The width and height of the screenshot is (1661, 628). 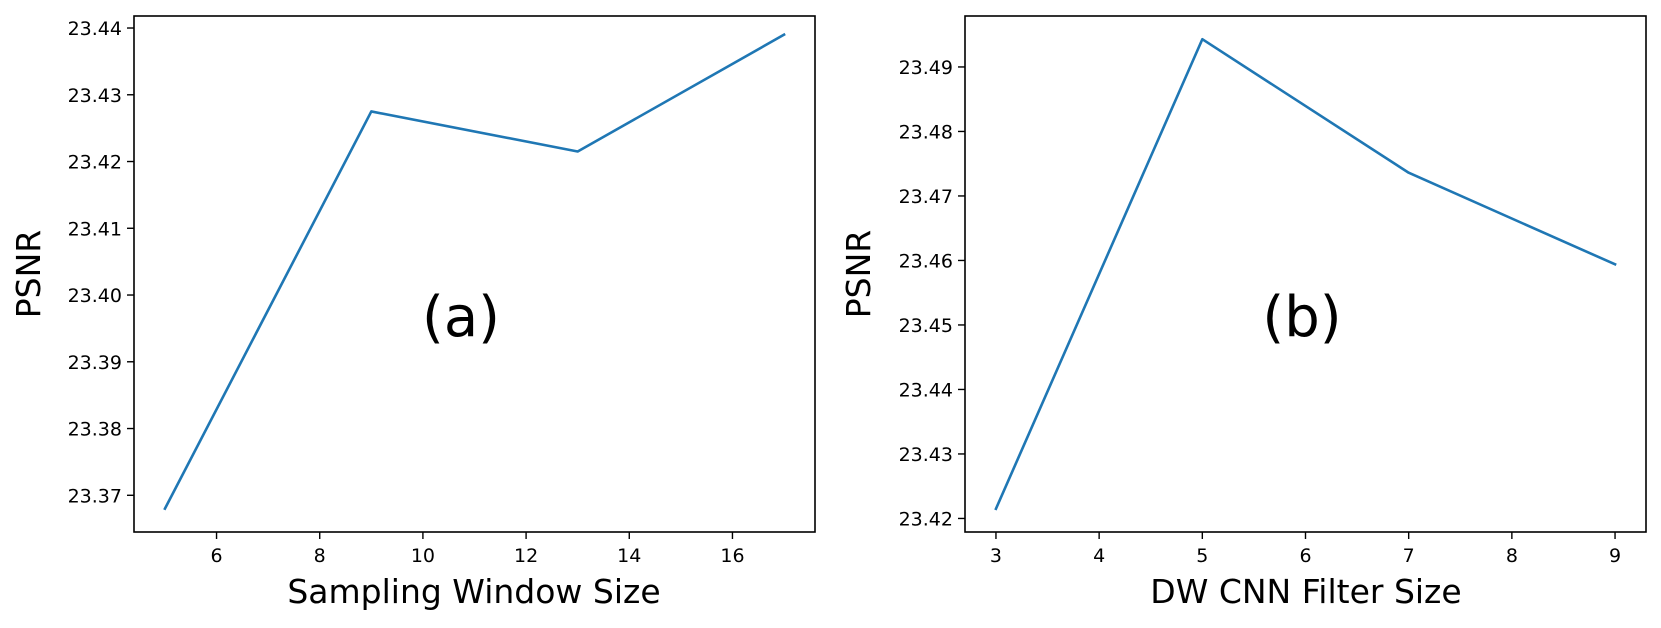 I want to click on y-tick-label: 23.37, so click(x=95, y=496).